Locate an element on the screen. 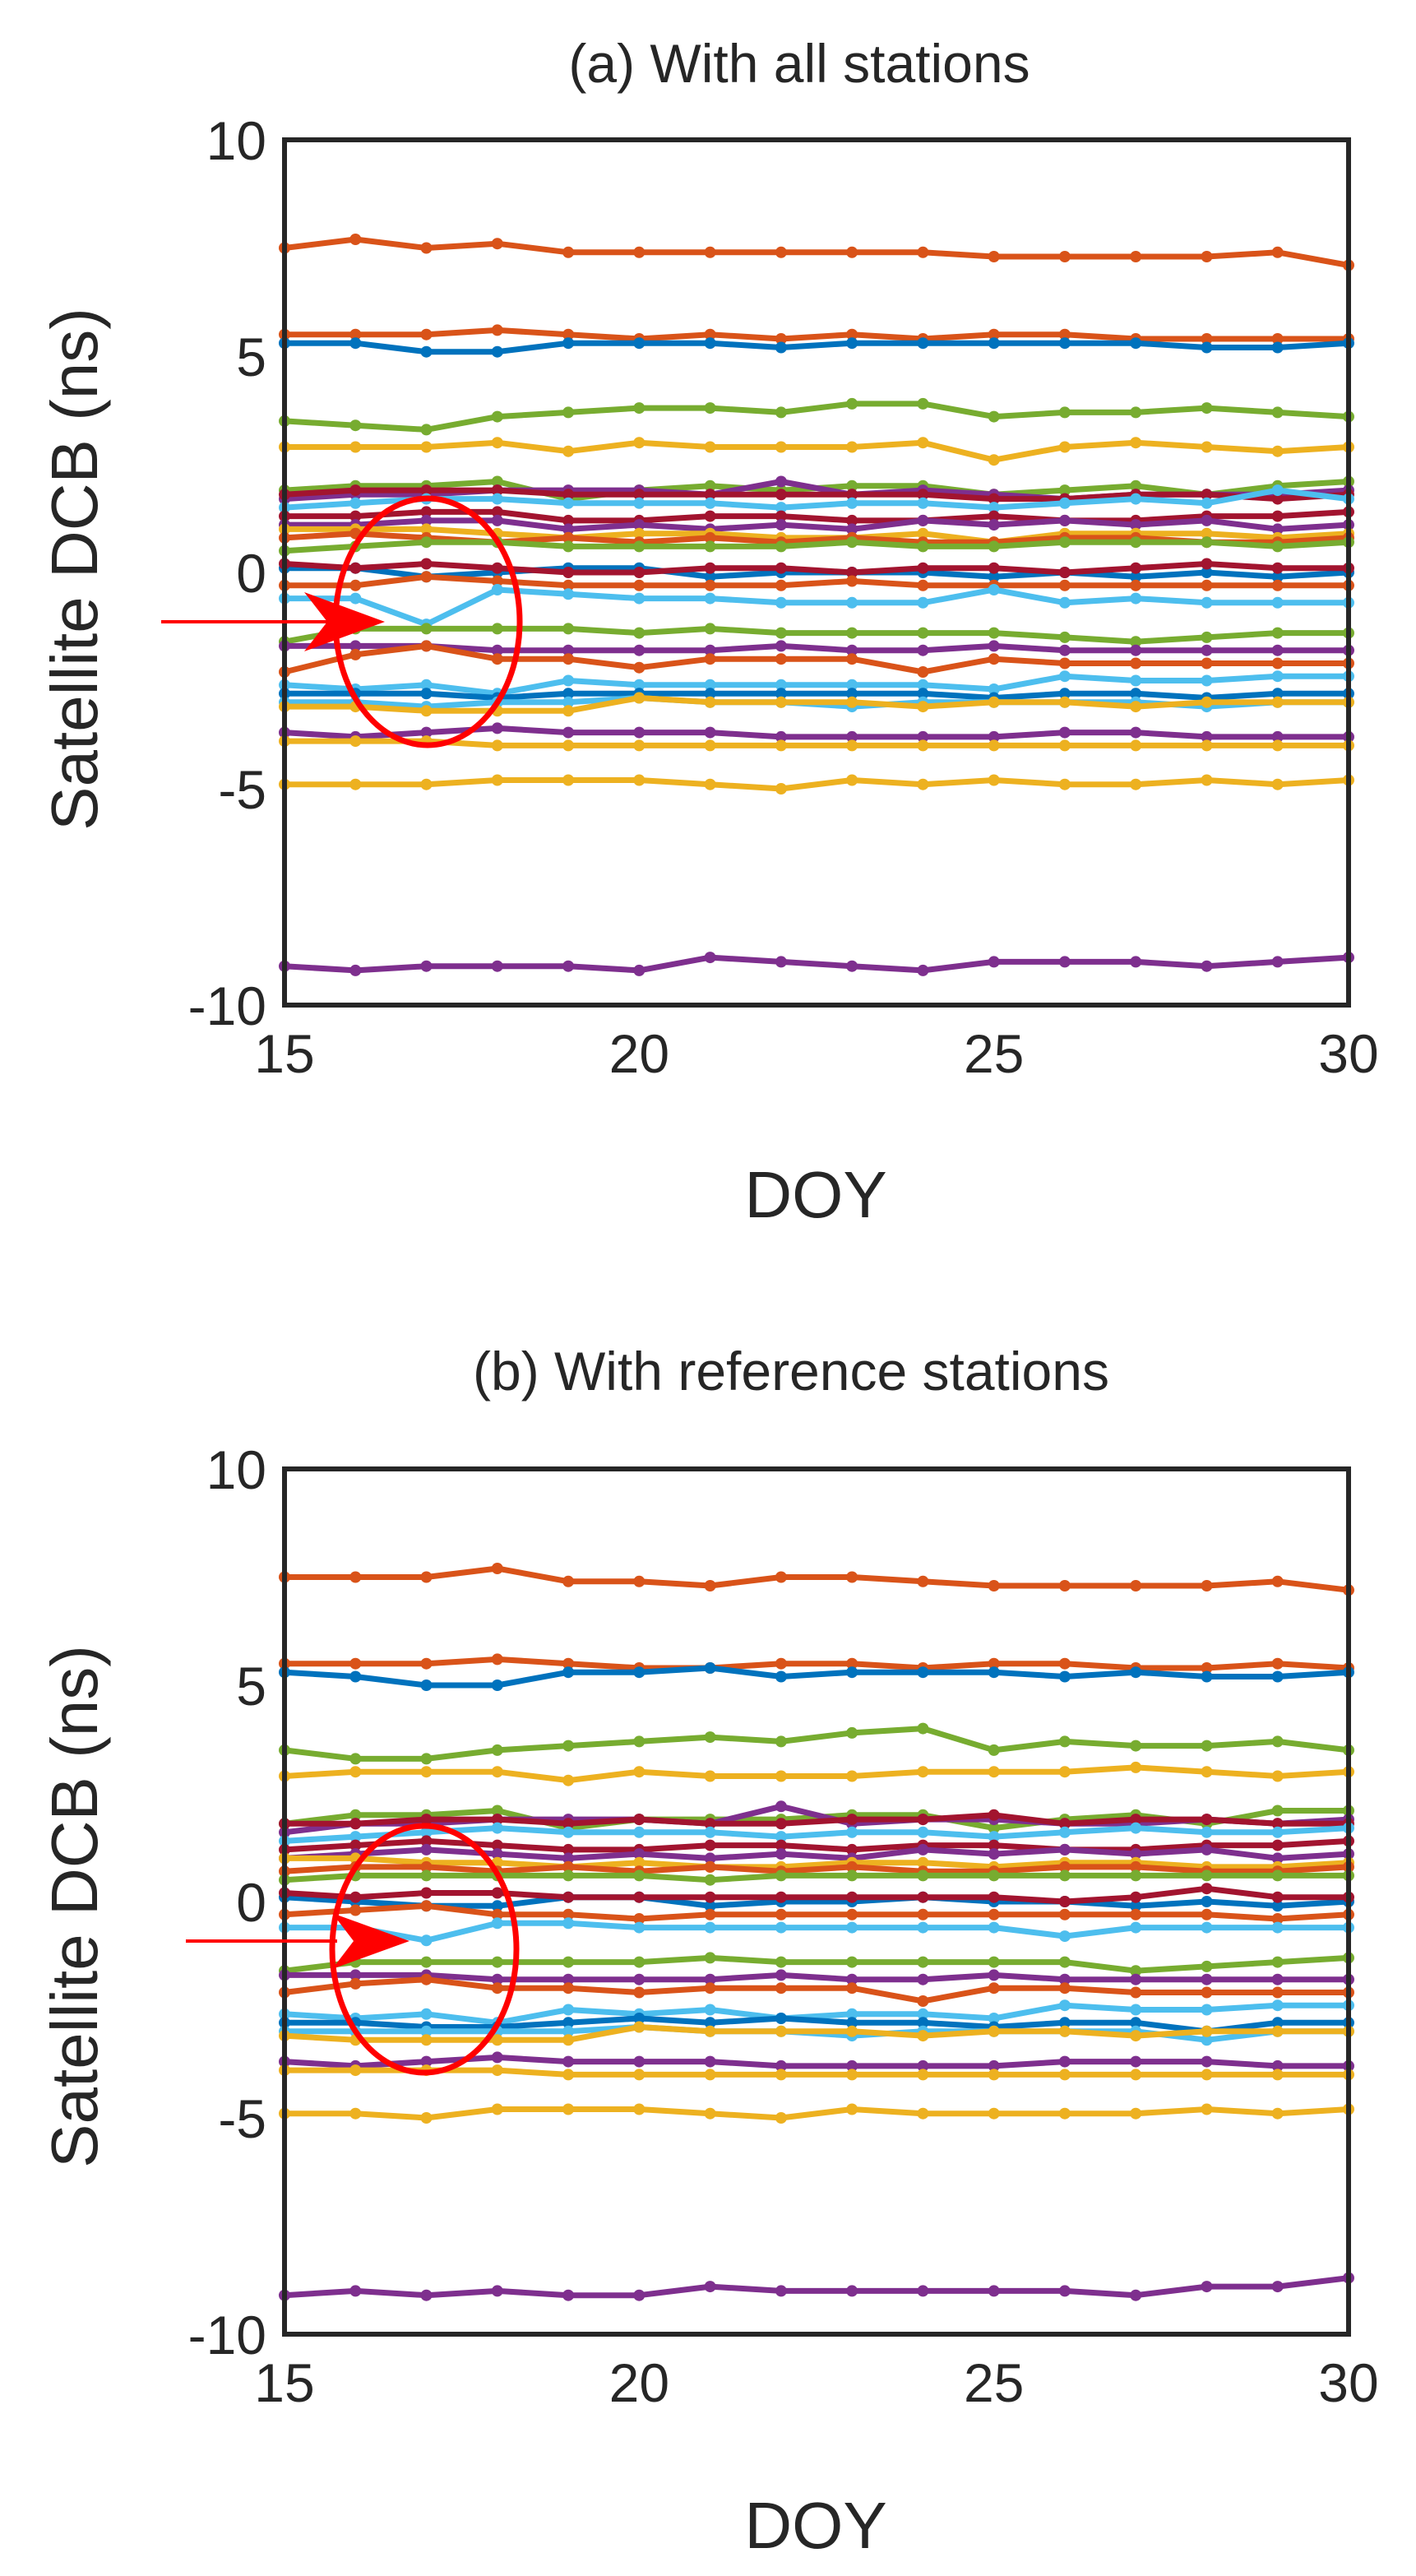  panel-b-x-tick-label: 30 is located at coordinates (1348, 2383).